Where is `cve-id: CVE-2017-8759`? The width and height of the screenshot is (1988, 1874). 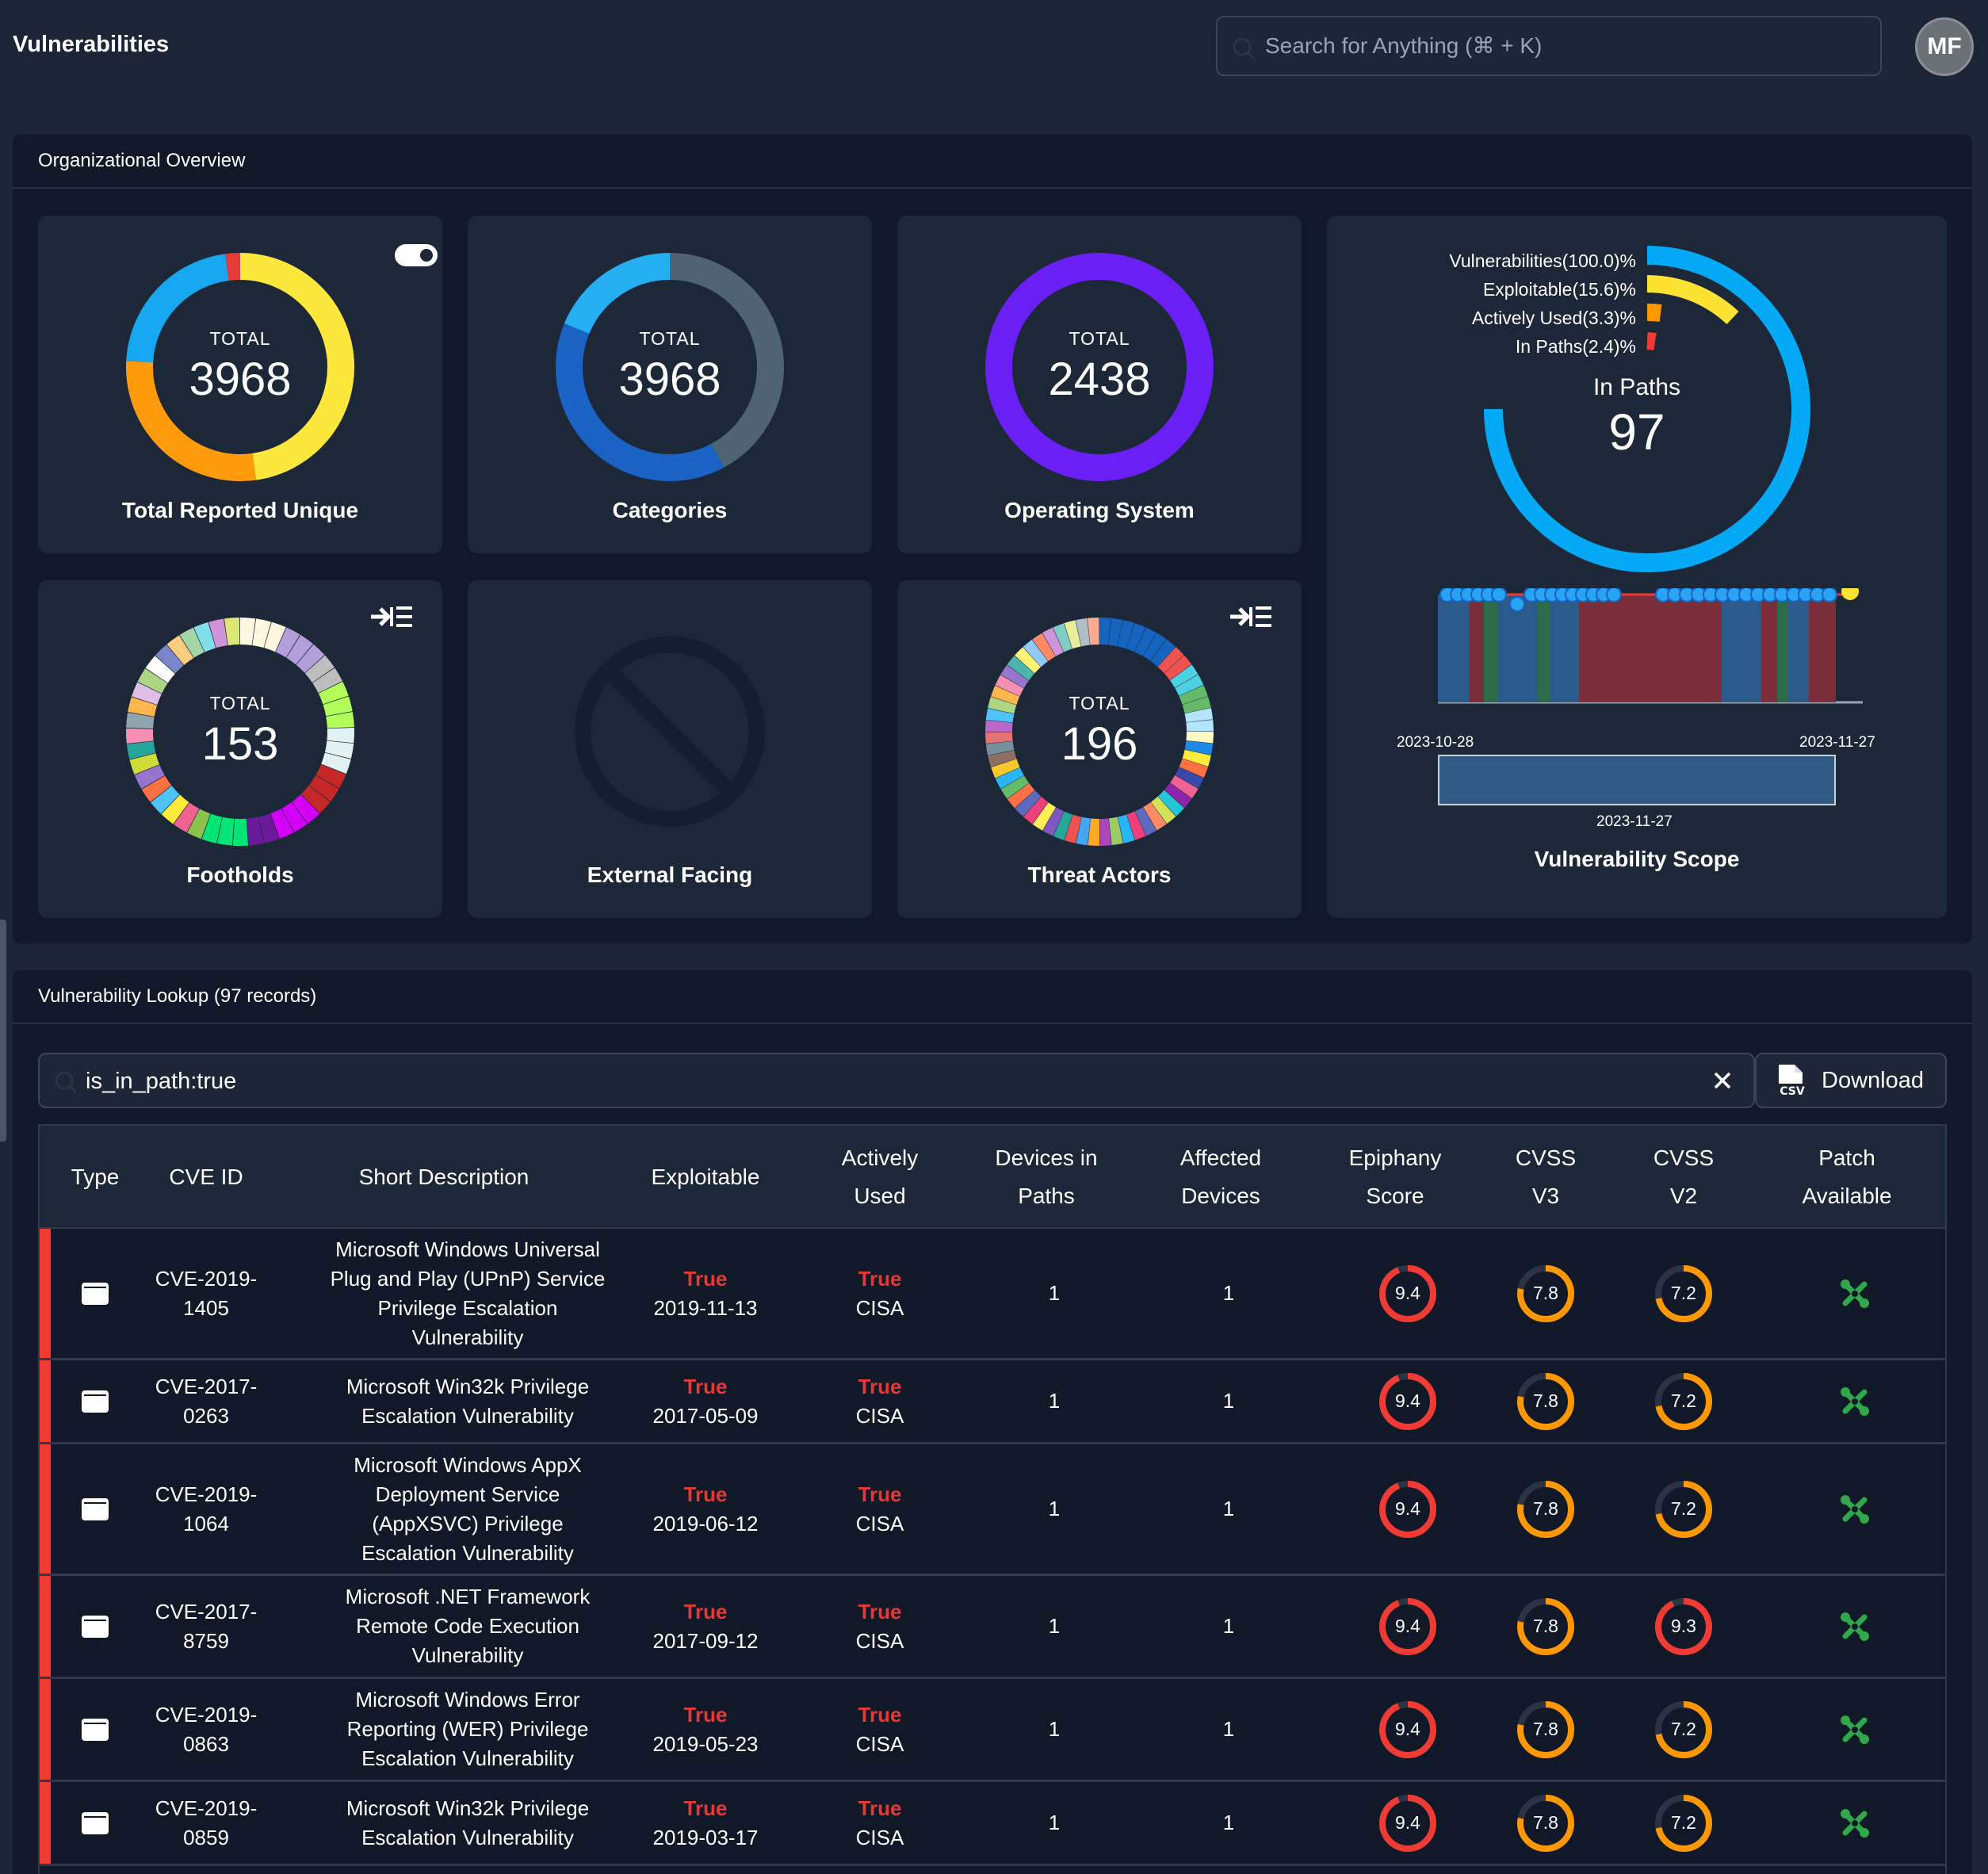 cve-id: CVE-2017-8759 is located at coordinates (206, 1626).